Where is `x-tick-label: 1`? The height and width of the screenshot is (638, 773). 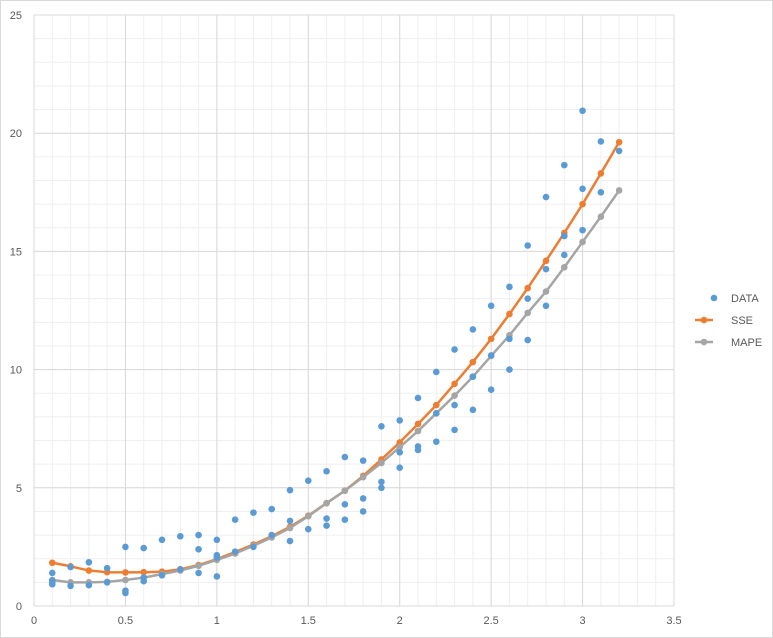
x-tick-label: 1 is located at coordinates (217, 621).